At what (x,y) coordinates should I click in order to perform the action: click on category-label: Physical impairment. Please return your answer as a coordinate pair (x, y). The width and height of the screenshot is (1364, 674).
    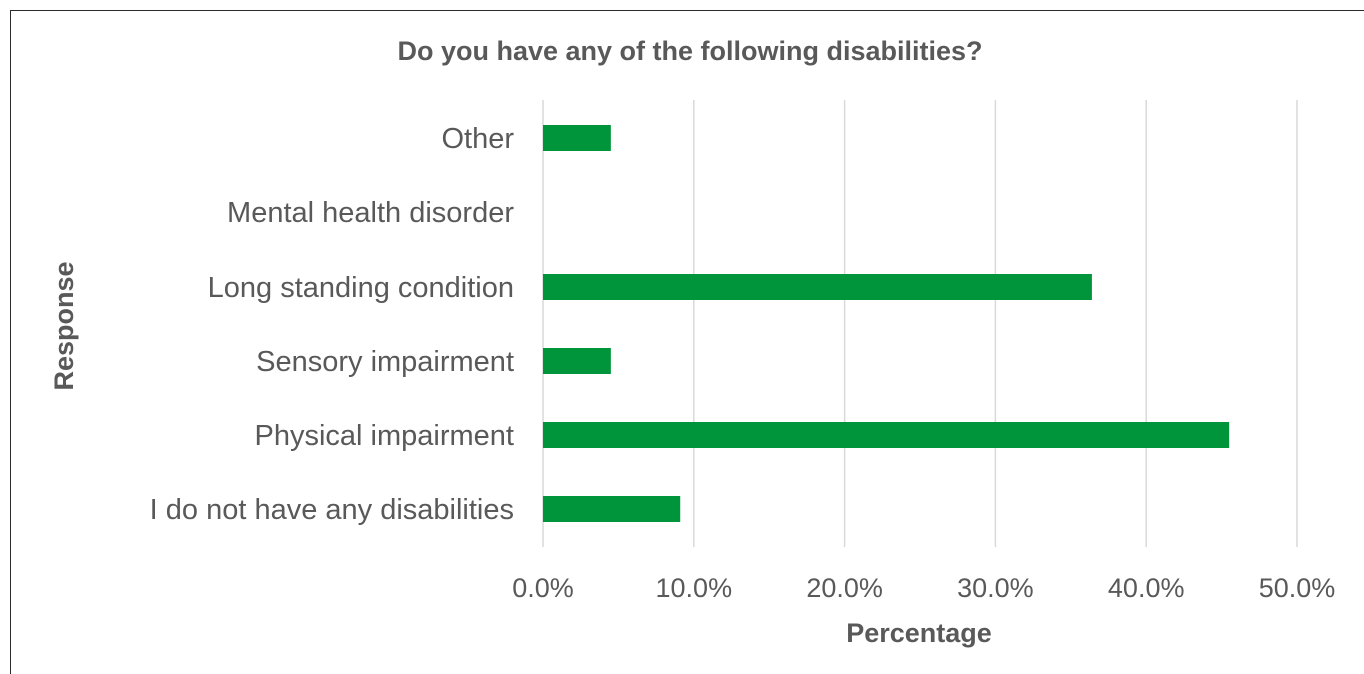
    Looking at the image, I should click on (384, 436).